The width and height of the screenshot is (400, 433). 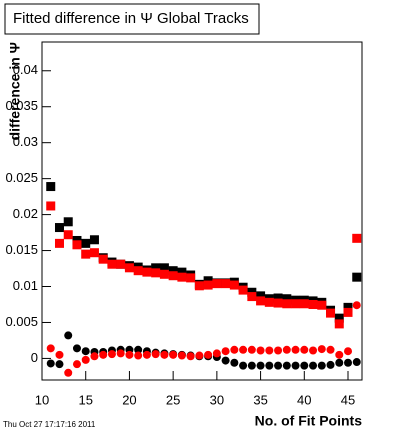 What do you see at coordinates (42, 399) in the screenshot?
I see `x-tick-label: 10` at bounding box center [42, 399].